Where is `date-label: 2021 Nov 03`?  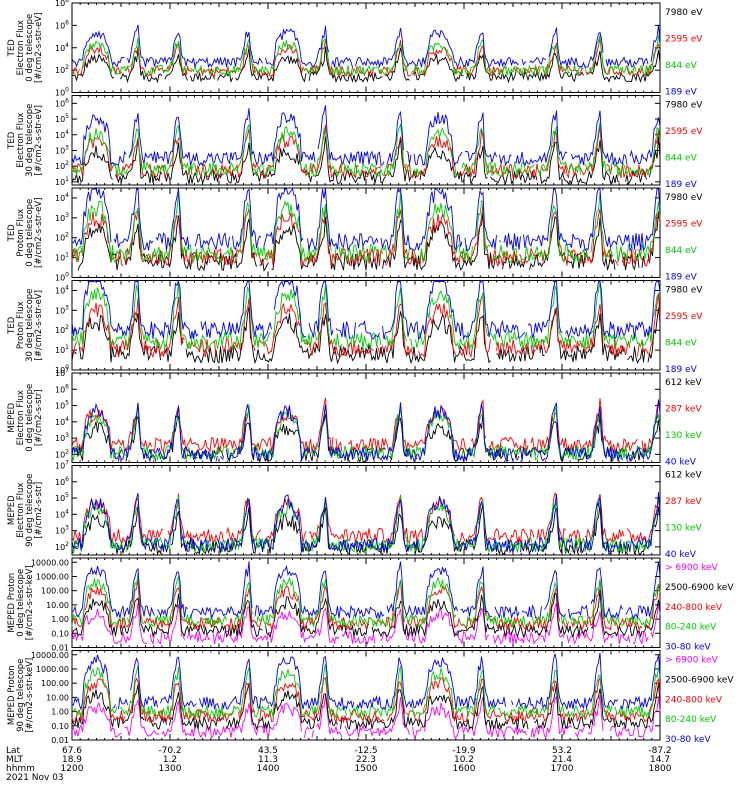
date-label: 2021 Nov 03 is located at coordinates (35, 778).